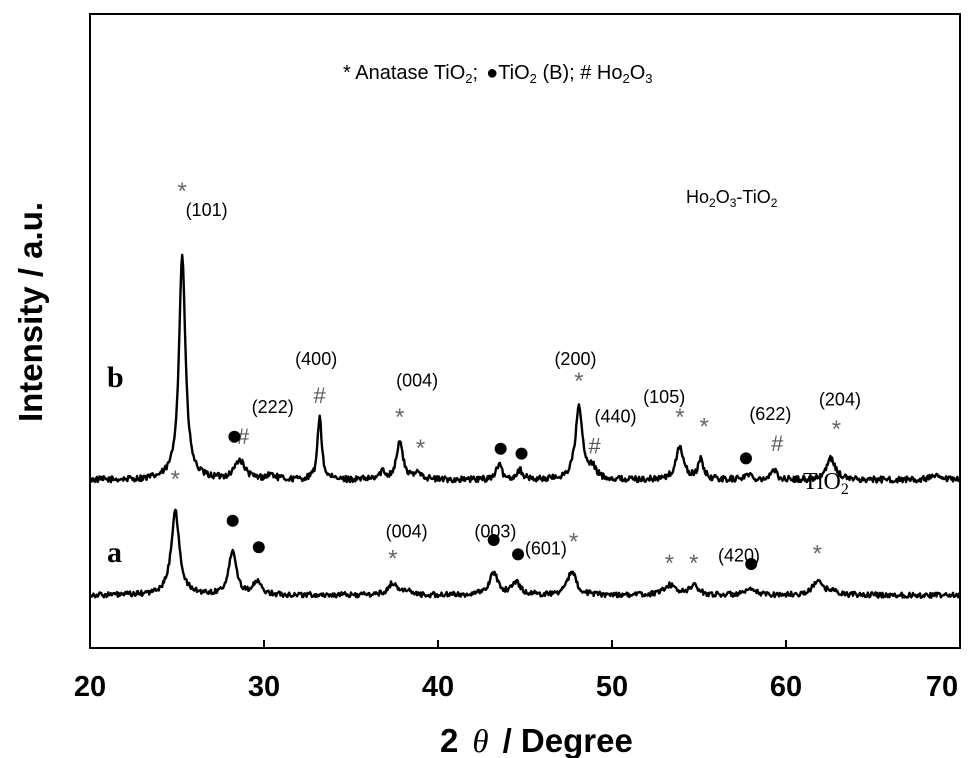 The image size is (980, 758). What do you see at coordinates (712, 203) in the screenshot?
I see `ho-sub2: 2` at bounding box center [712, 203].